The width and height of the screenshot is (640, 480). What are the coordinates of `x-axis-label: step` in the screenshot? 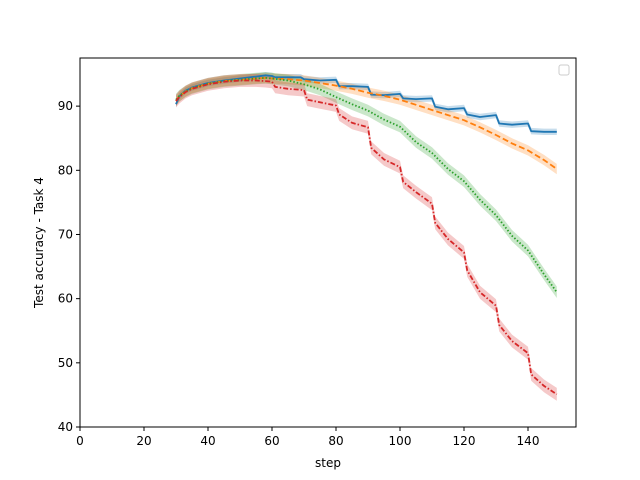 It's located at (328, 463).